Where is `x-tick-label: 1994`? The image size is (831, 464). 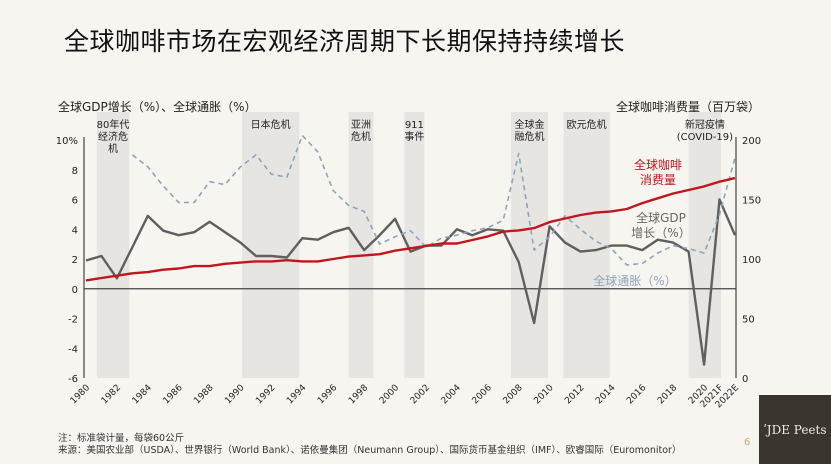
x-tick-label: 1994 is located at coordinates (296, 394).